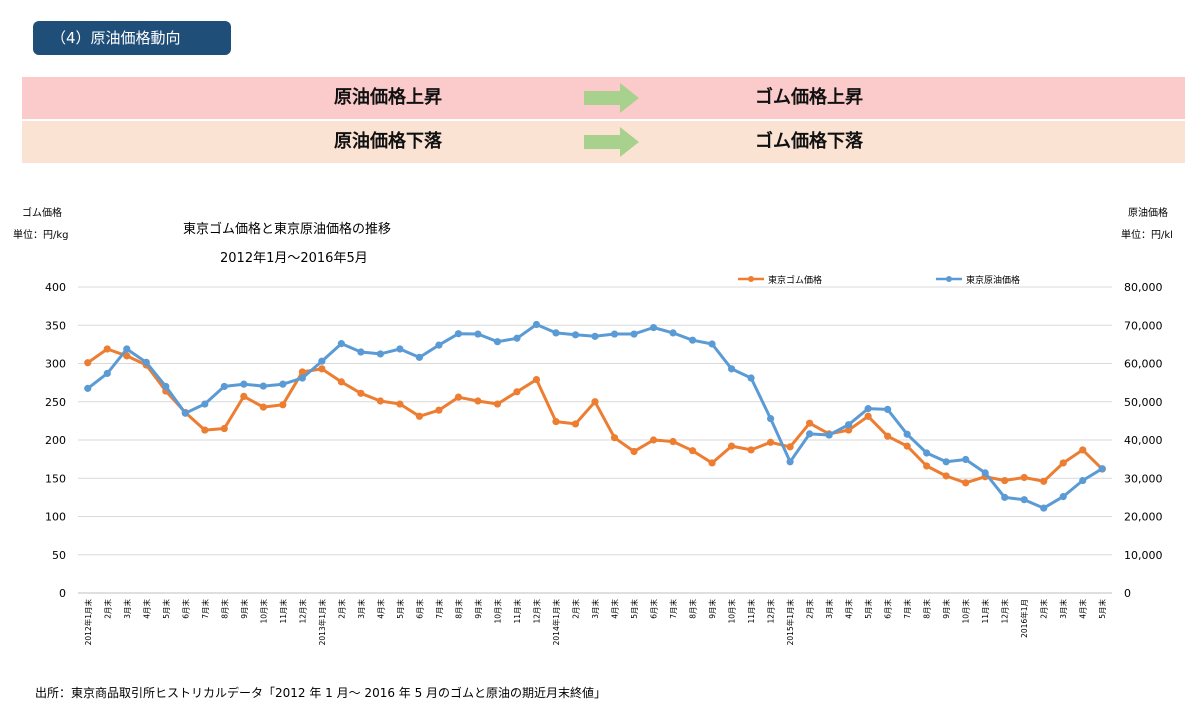  What do you see at coordinates (1024, 618) in the screenshot?
I see `x-tick-label: 2016年1月` at bounding box center [1024, 618].